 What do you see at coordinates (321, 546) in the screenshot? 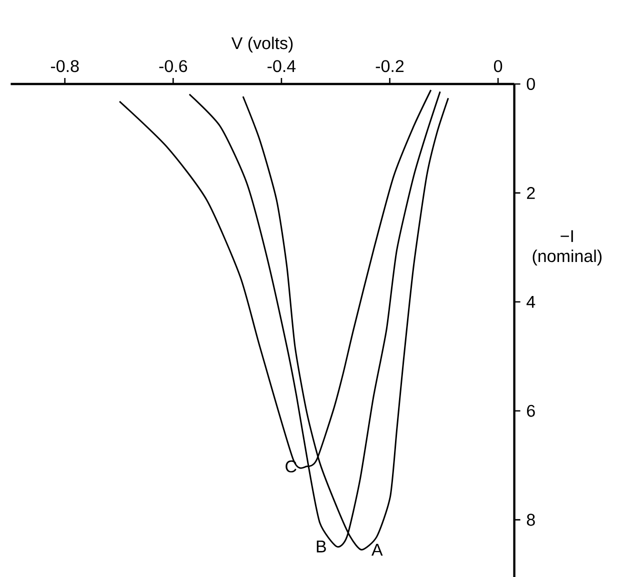
I see `series-label: B` at bounding box center [321, 546].